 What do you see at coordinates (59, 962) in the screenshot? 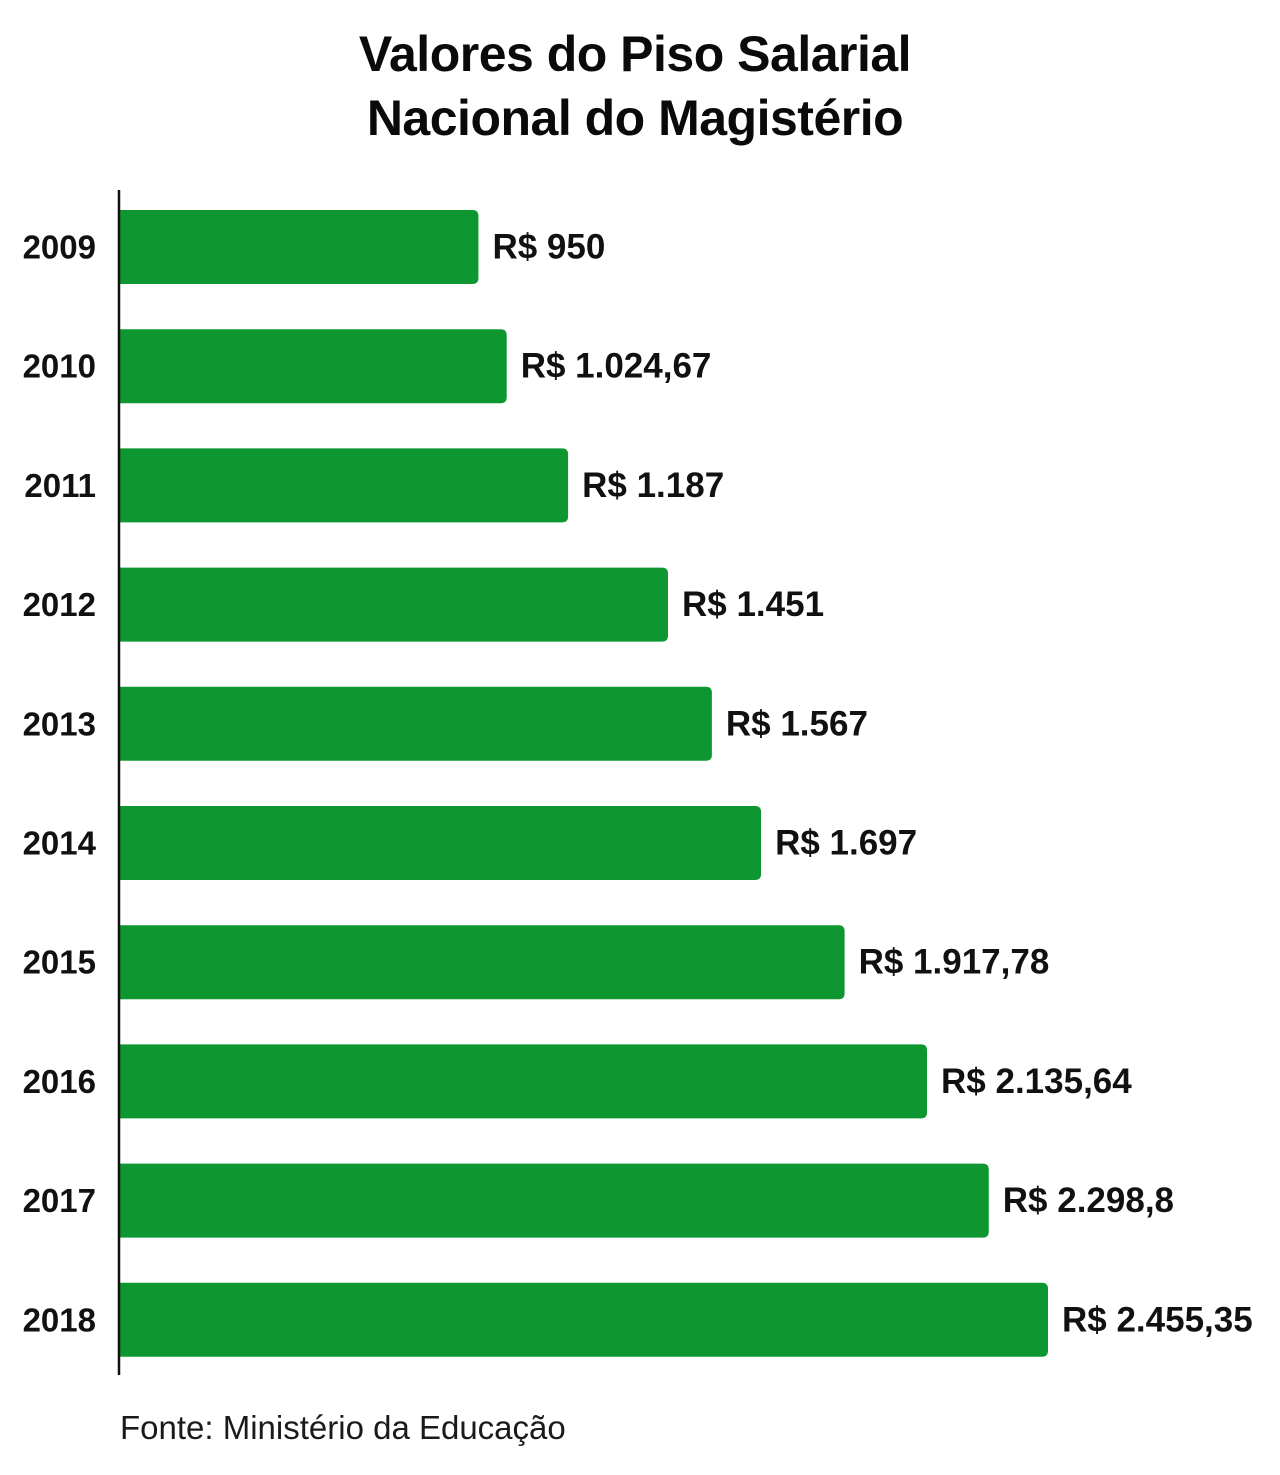
I see `category-label-2015: 2015` at bounding box center [59, 962].